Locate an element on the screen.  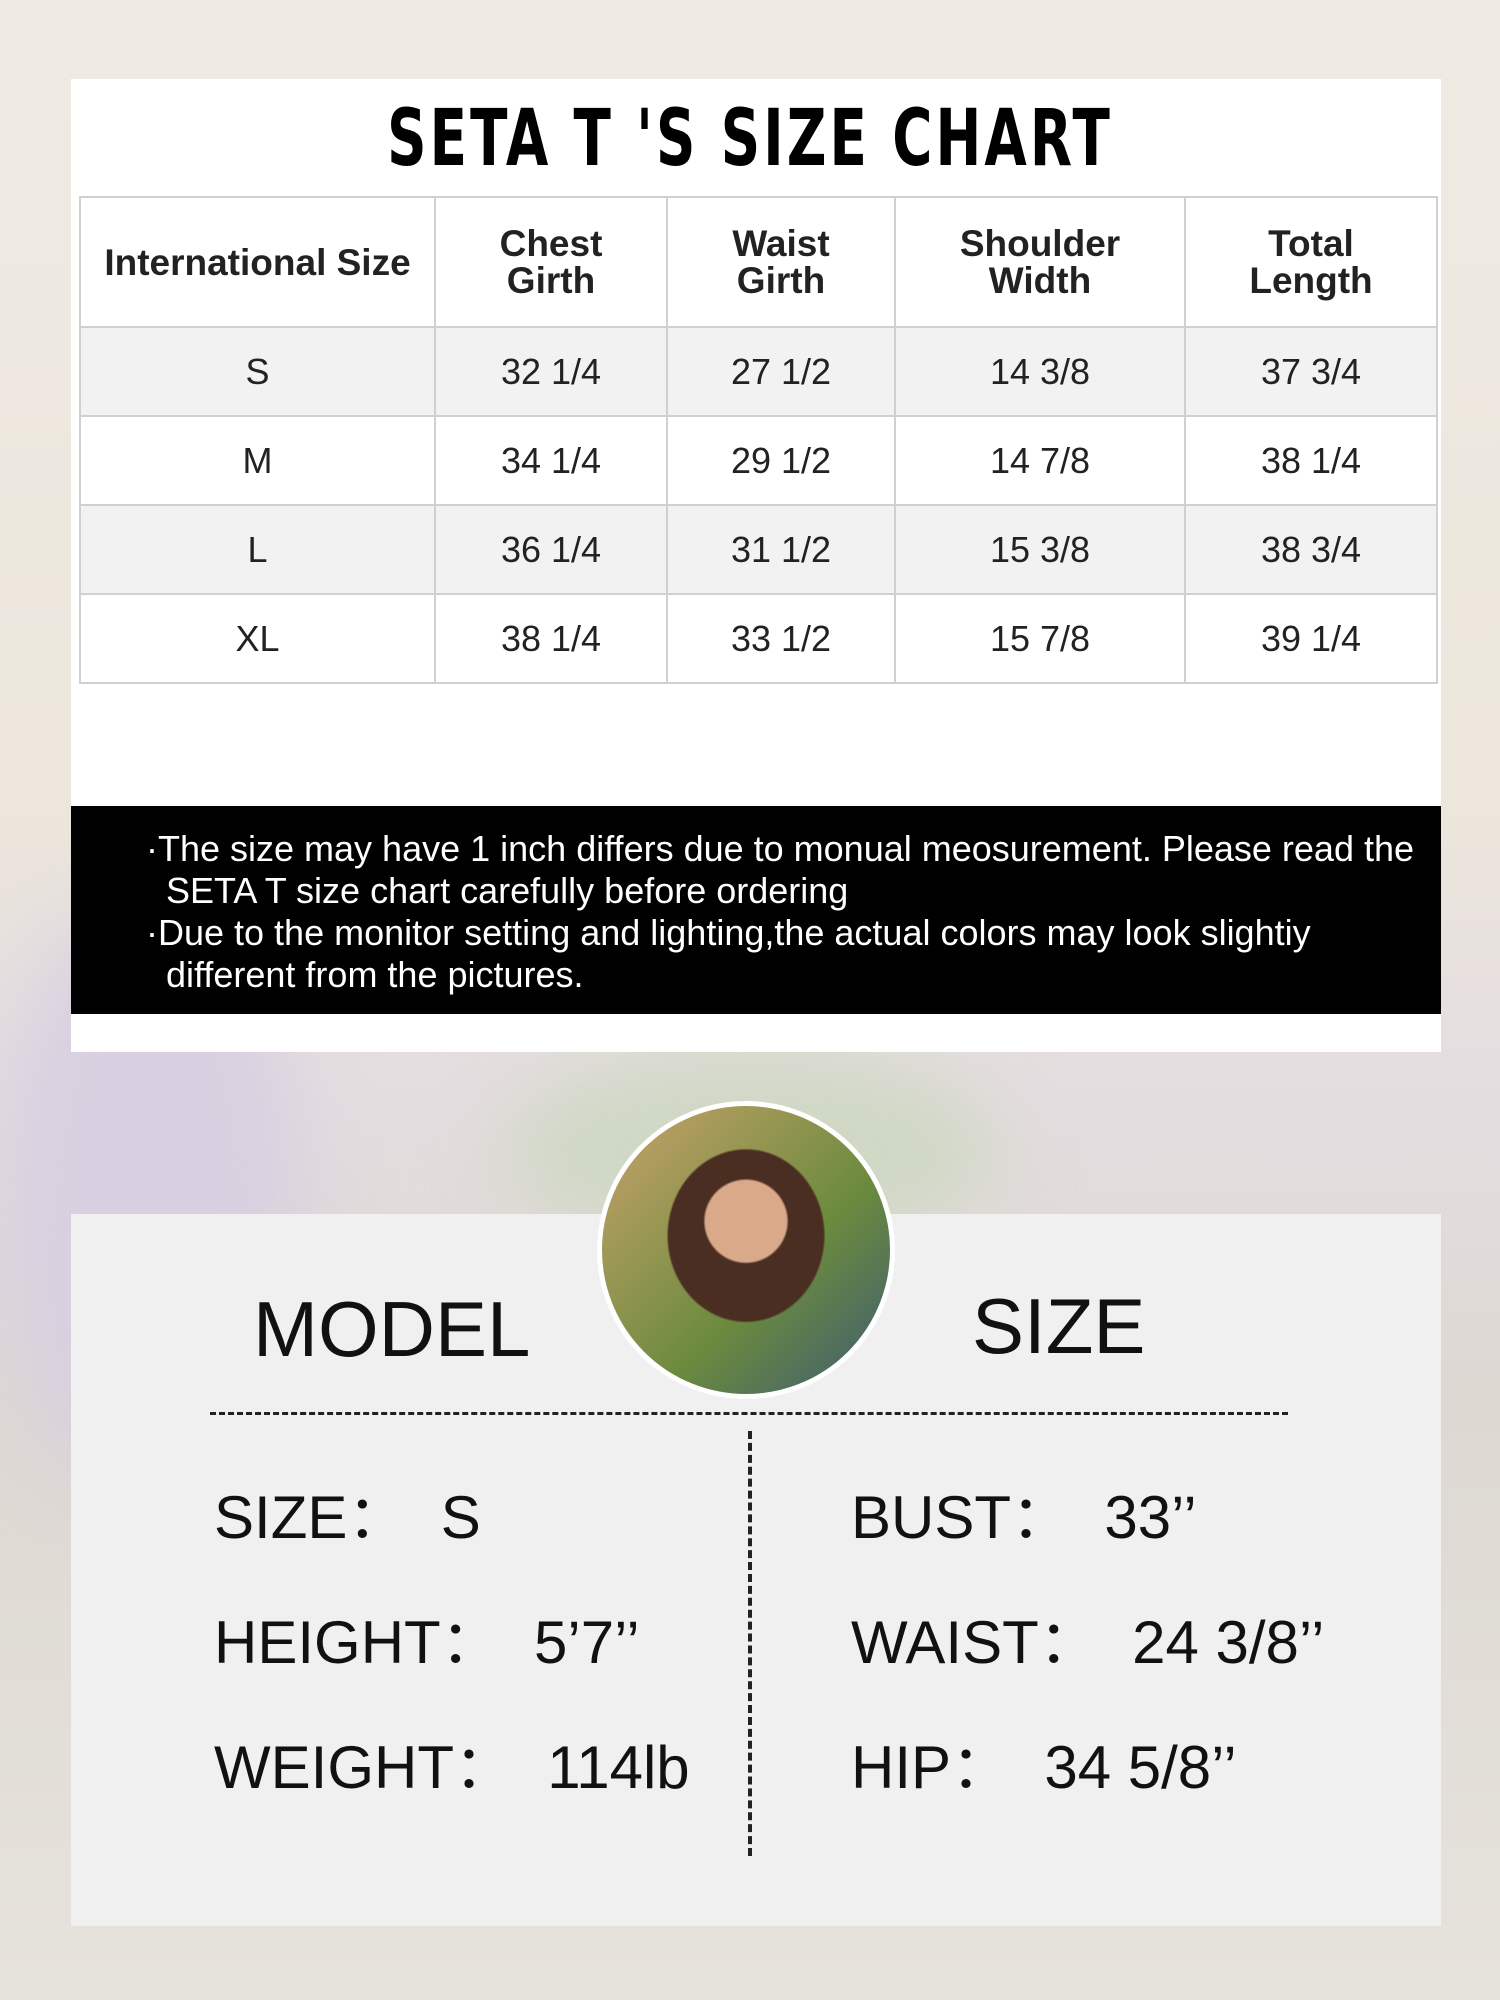
vertical-divider is located at coordinates (750, 1643).